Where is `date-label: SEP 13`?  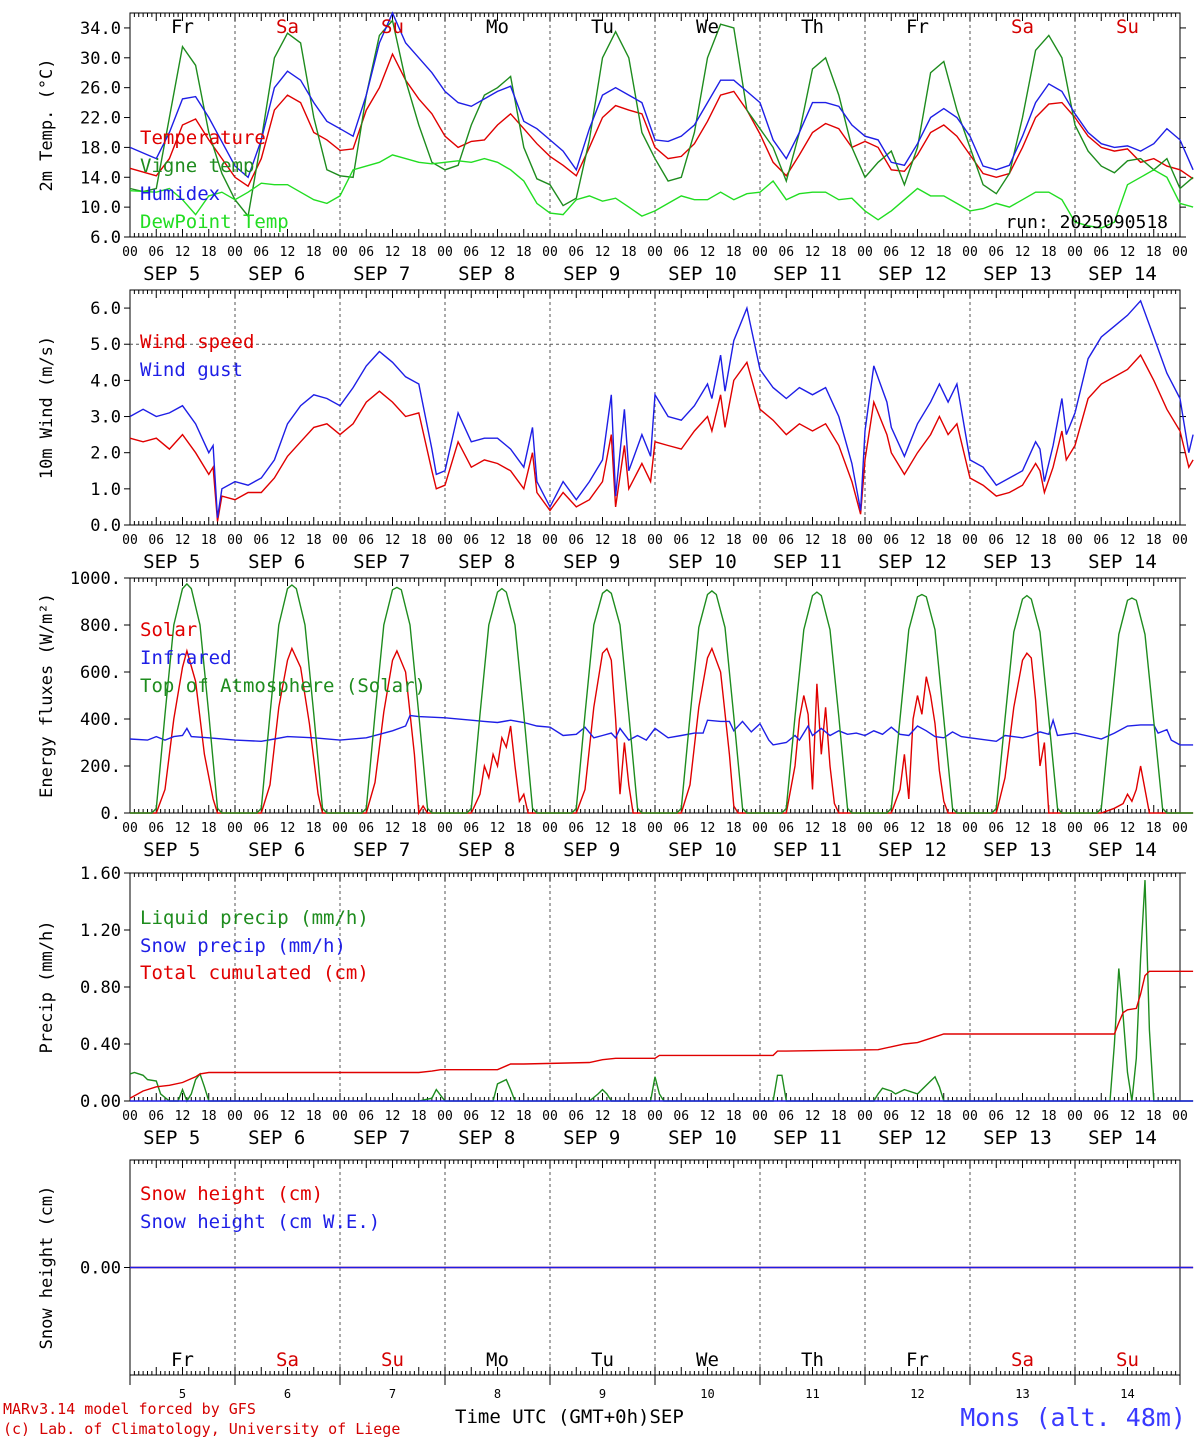
date-label: SEP 13 is located at coordinates (1017, 562).